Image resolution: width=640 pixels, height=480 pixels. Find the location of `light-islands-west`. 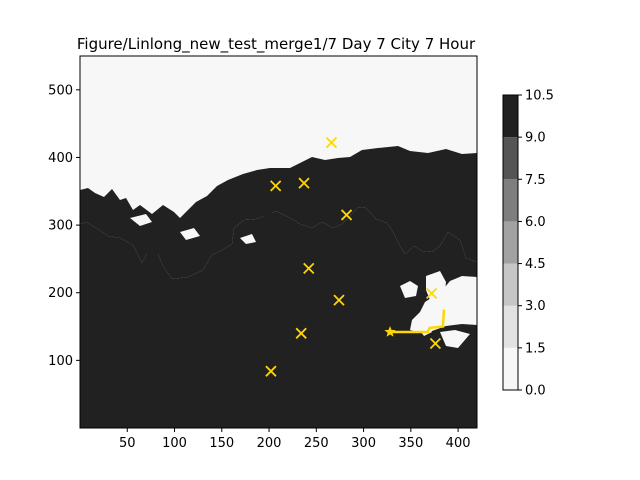

light-islands-west is located at coordinates (193, 229).